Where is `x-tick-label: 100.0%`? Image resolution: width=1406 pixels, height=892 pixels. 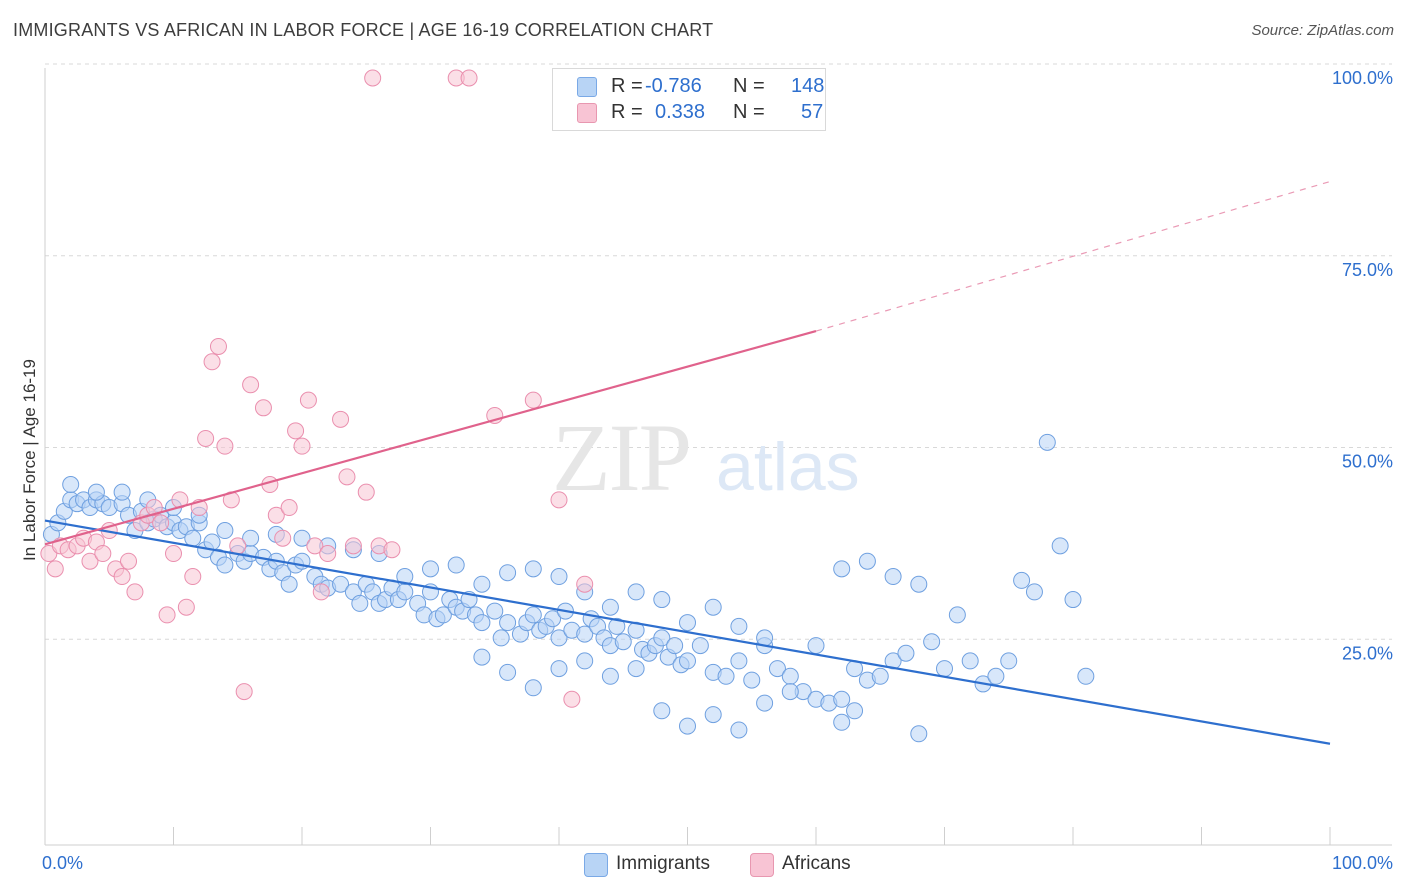 x-tick-label: 100.0% is located at coordinates (1362, 863).